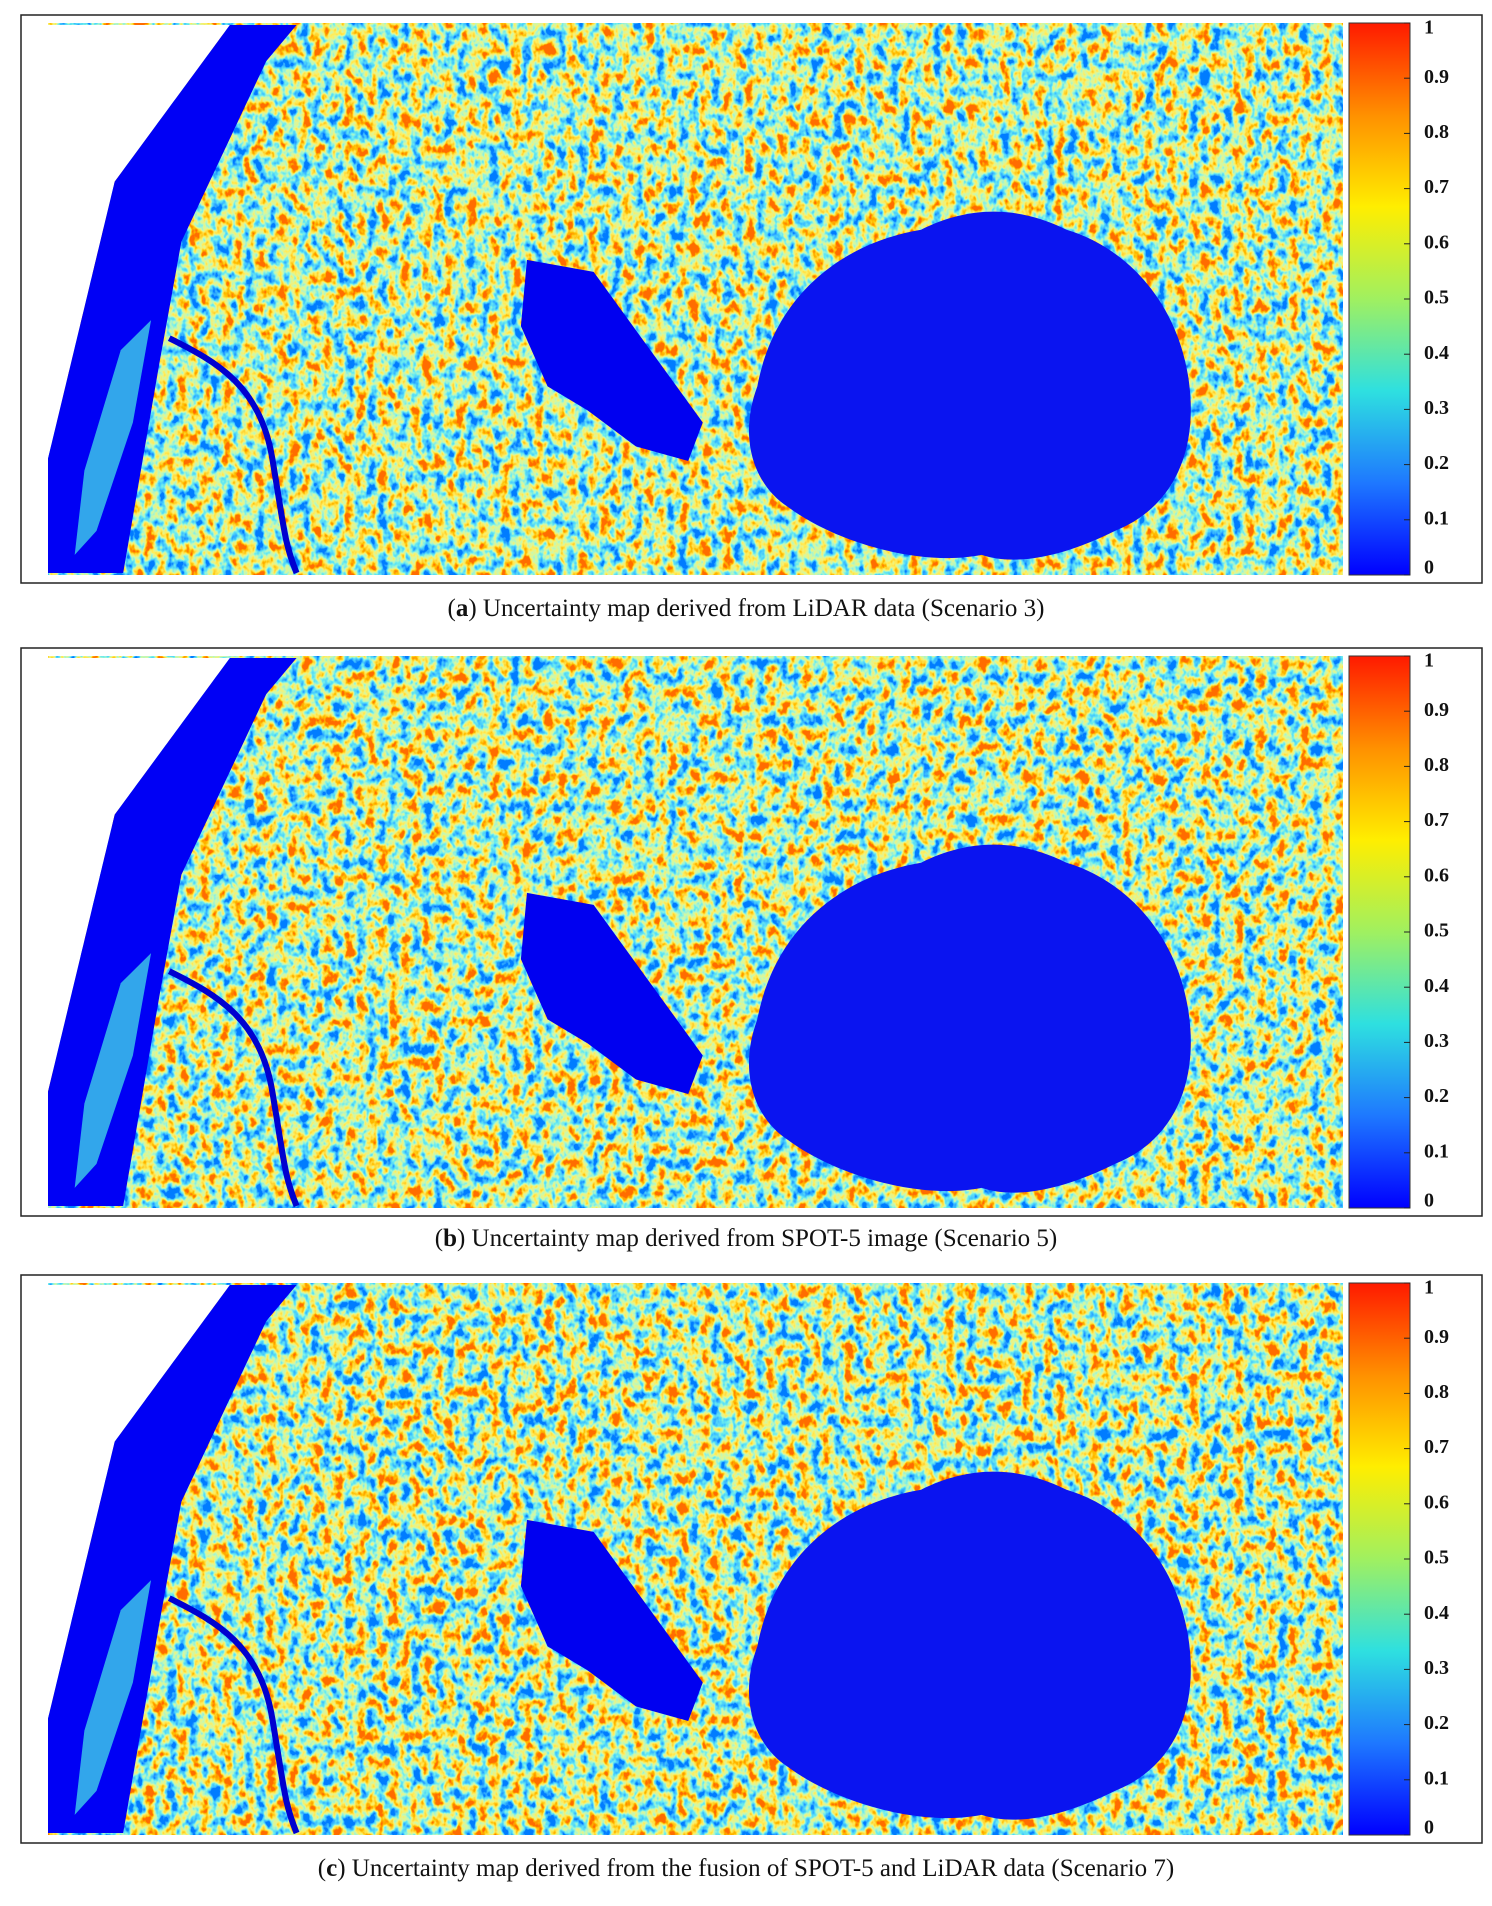 This screenshot has height=1906, width=1492. Describe the element at coordinates (450, 1238) in the screenshot. I see `caption-label: b` at that location.